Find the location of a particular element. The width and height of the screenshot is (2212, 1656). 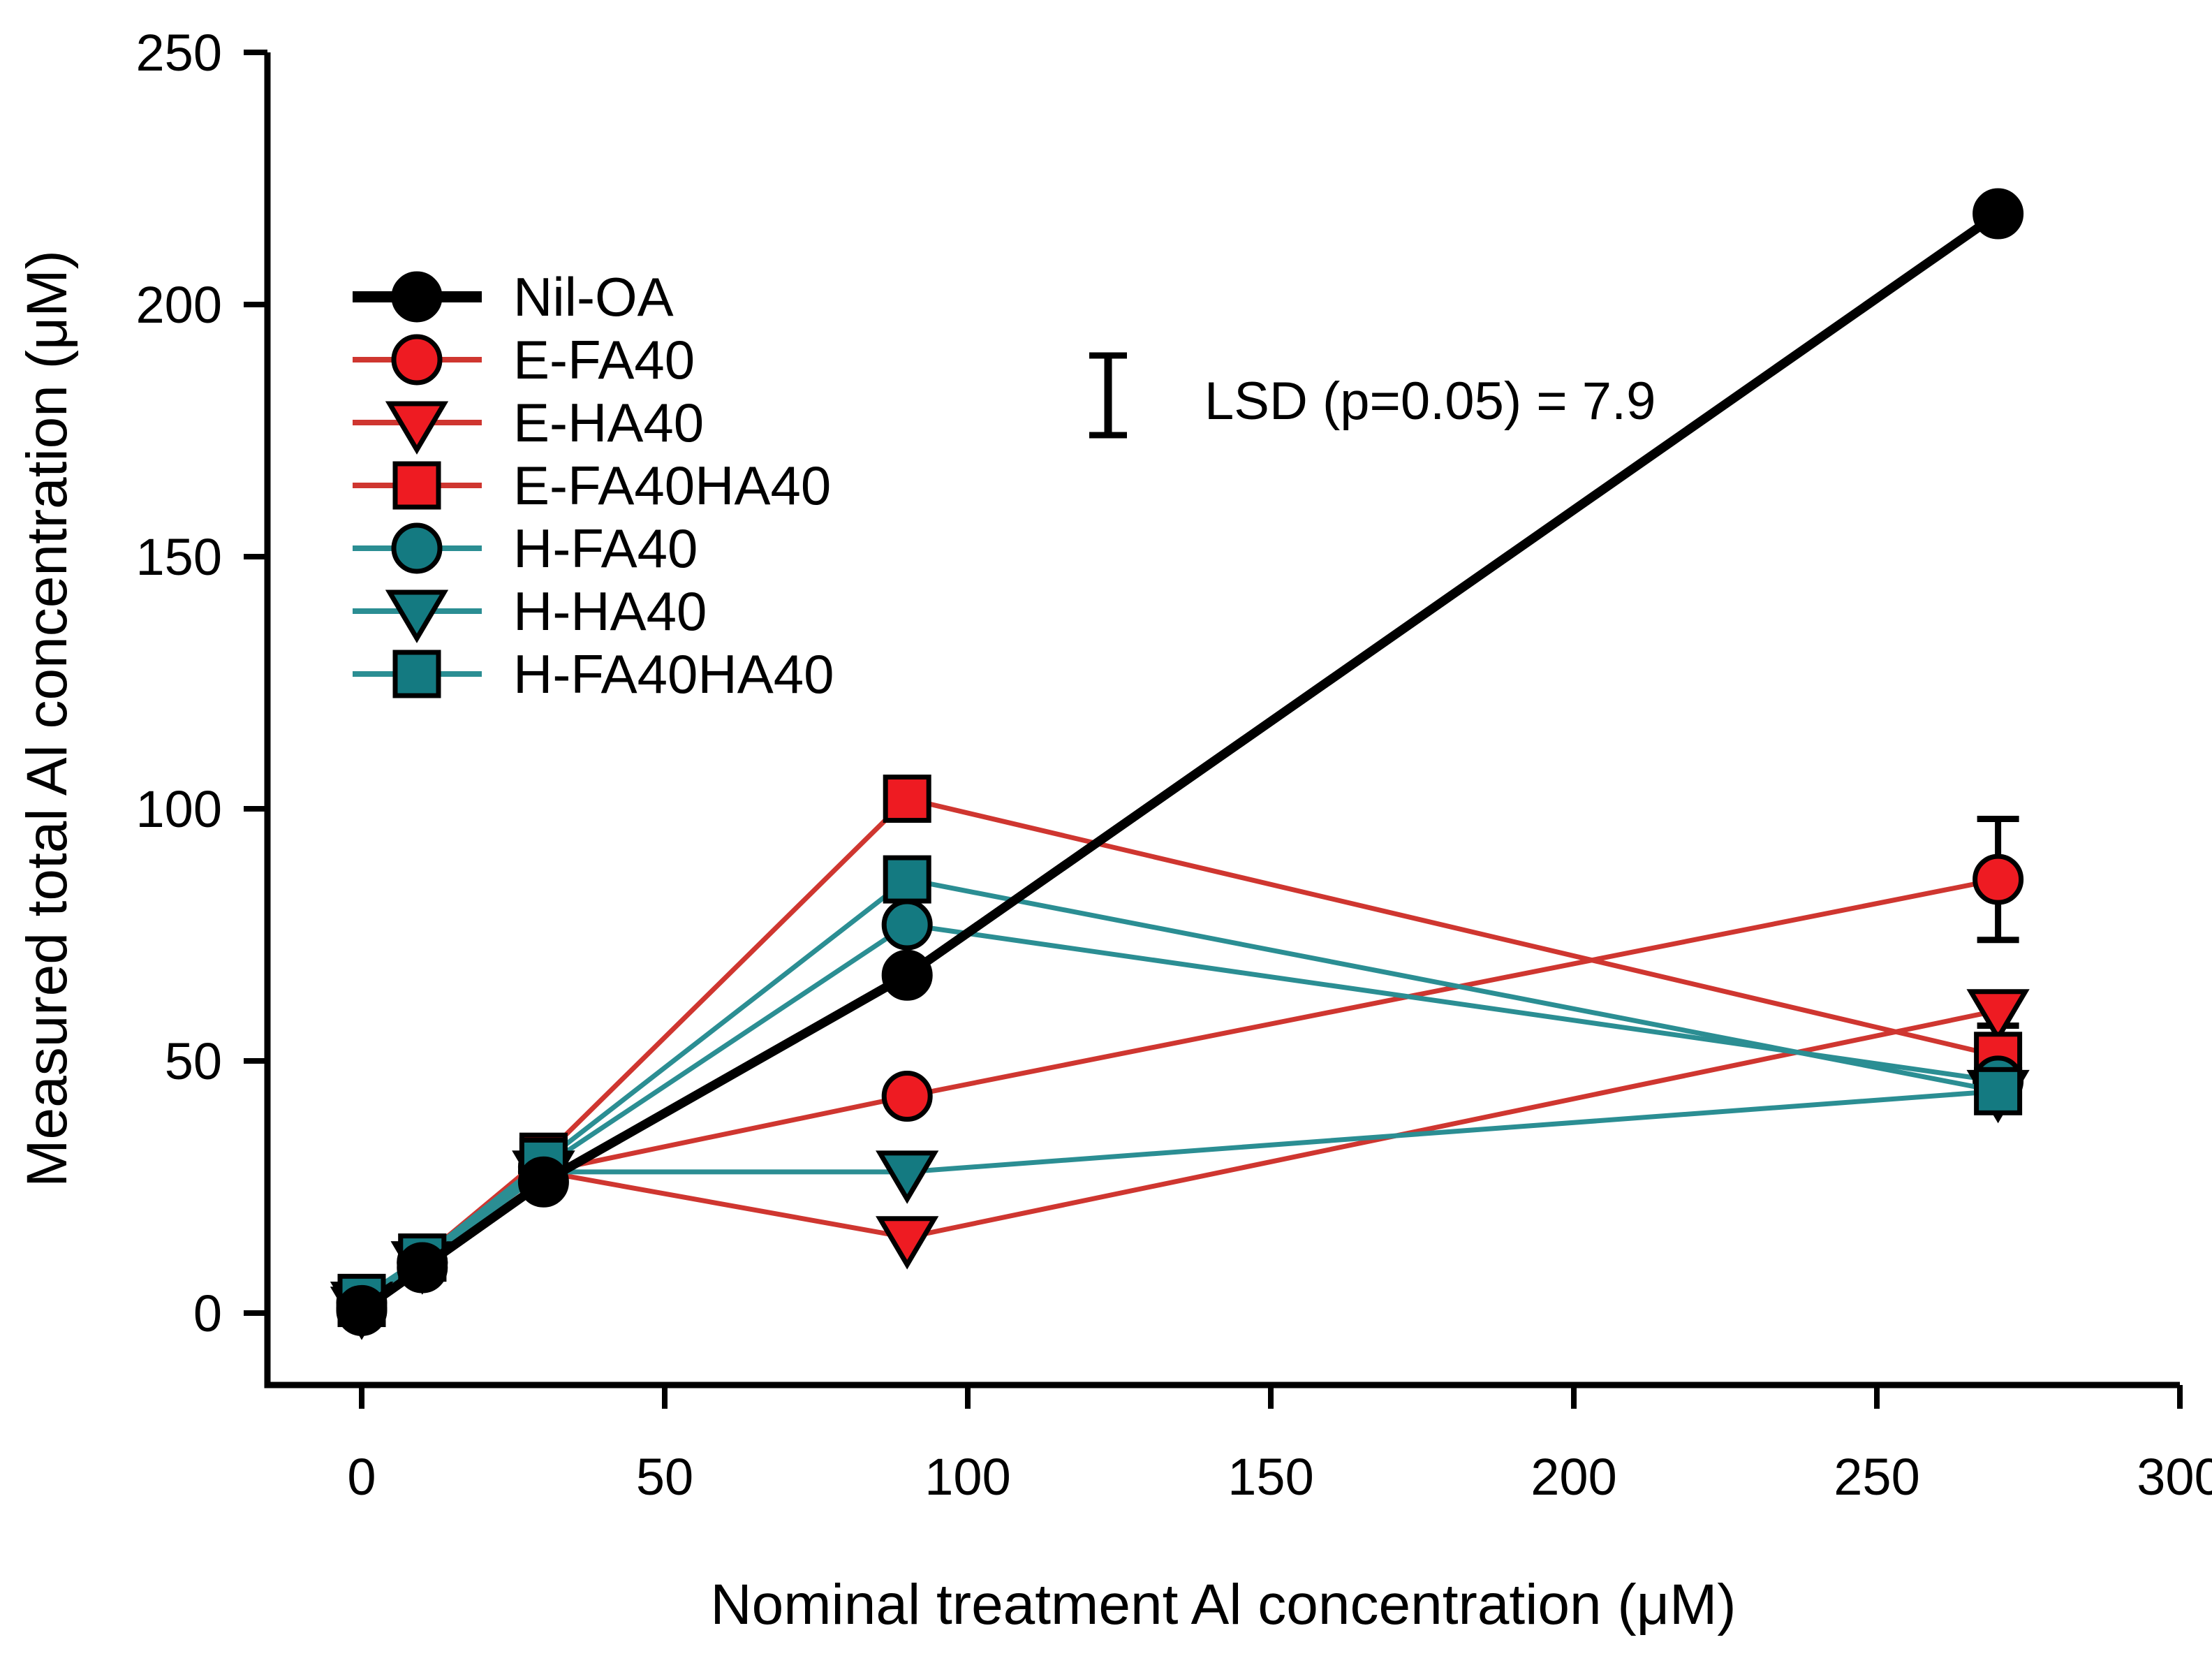

marker-E-FA40-x270 is located at coordinates (1998, 879).